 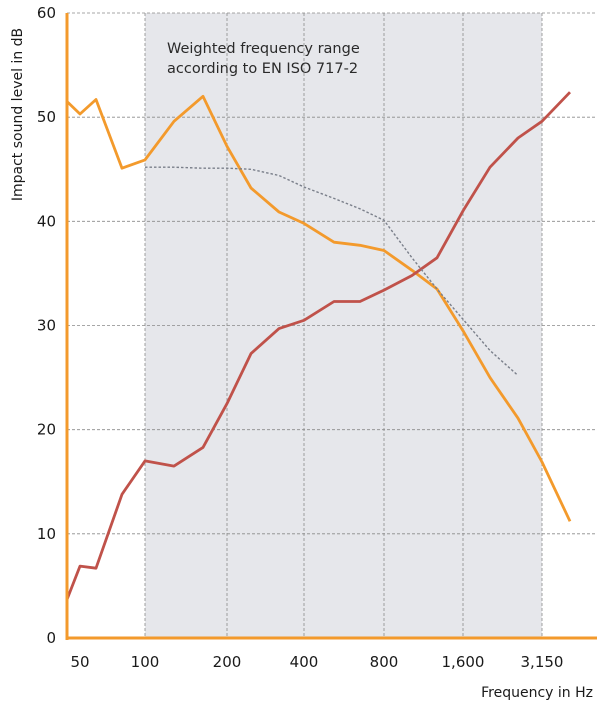 What do you see at coordinates (46, 117) in the screenshot?
I see `y-tick-label: 50` at bounding box center [46, 117].